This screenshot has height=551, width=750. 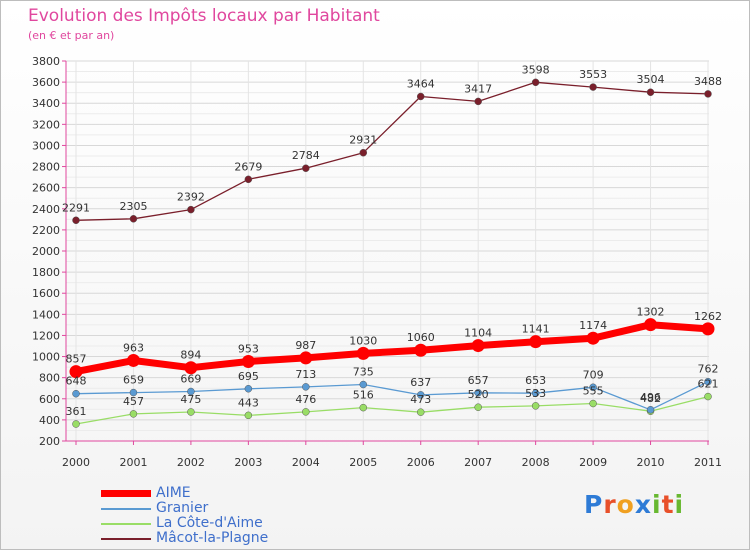 I want to click on data-label-2: 621, so click(x=708, y=384).